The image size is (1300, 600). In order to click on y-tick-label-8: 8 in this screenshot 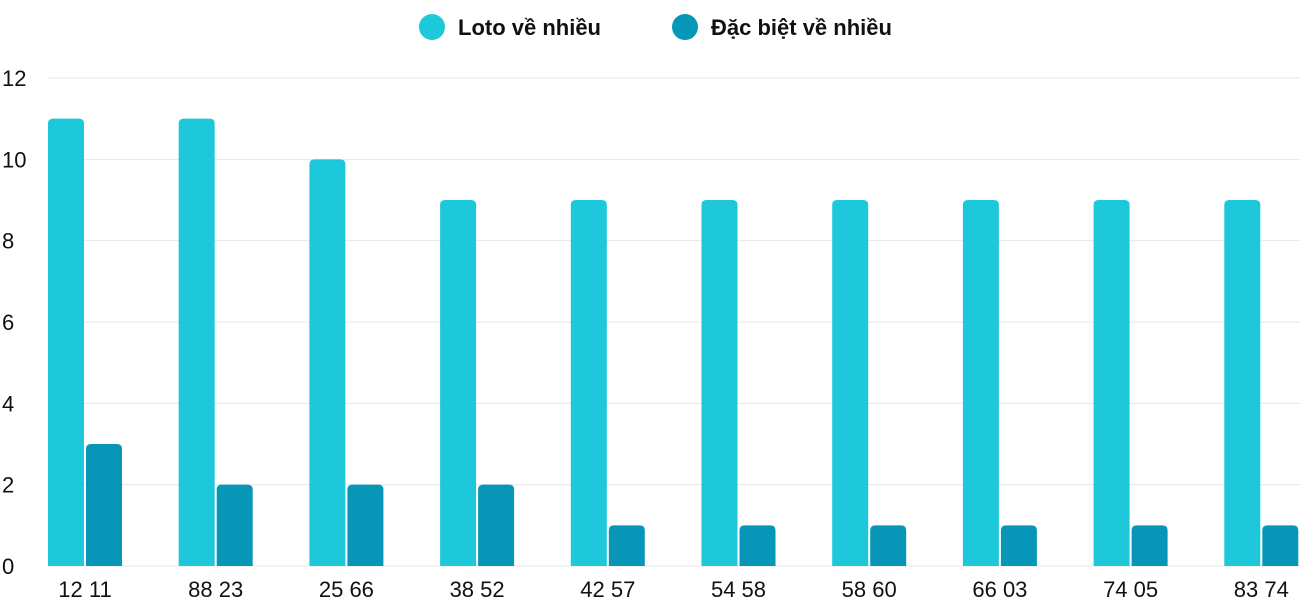, I will do `click(8, 241)`.